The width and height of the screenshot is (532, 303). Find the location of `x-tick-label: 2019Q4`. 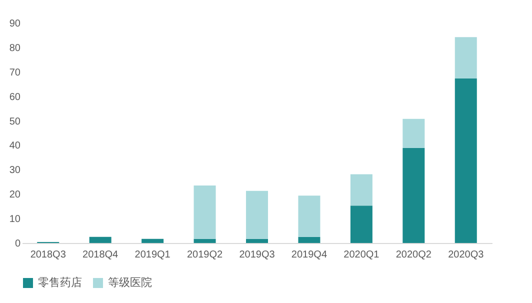

x-tick-label: 2019Q4 is located at coordinates (309, 255).